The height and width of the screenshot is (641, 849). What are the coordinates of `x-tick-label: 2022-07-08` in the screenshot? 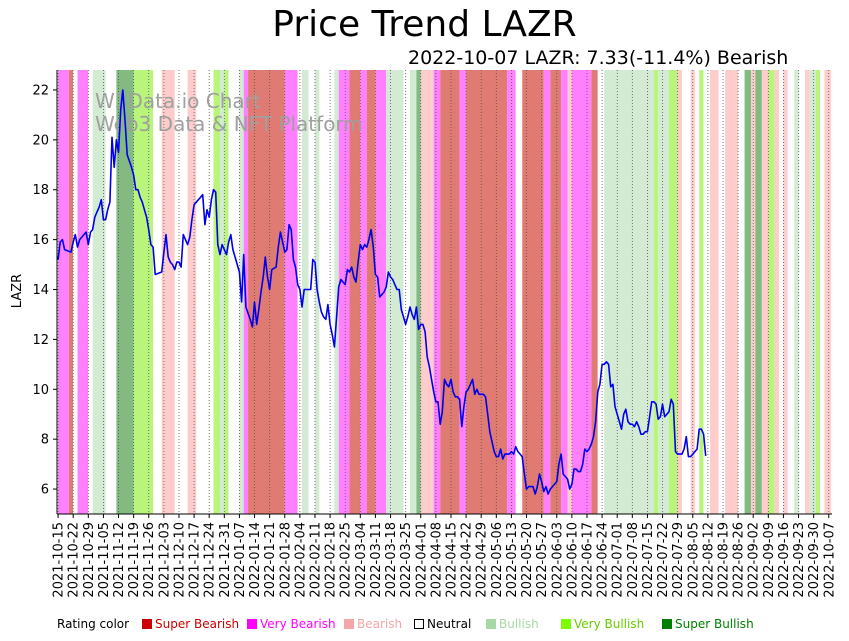 It's located at (633, 560).